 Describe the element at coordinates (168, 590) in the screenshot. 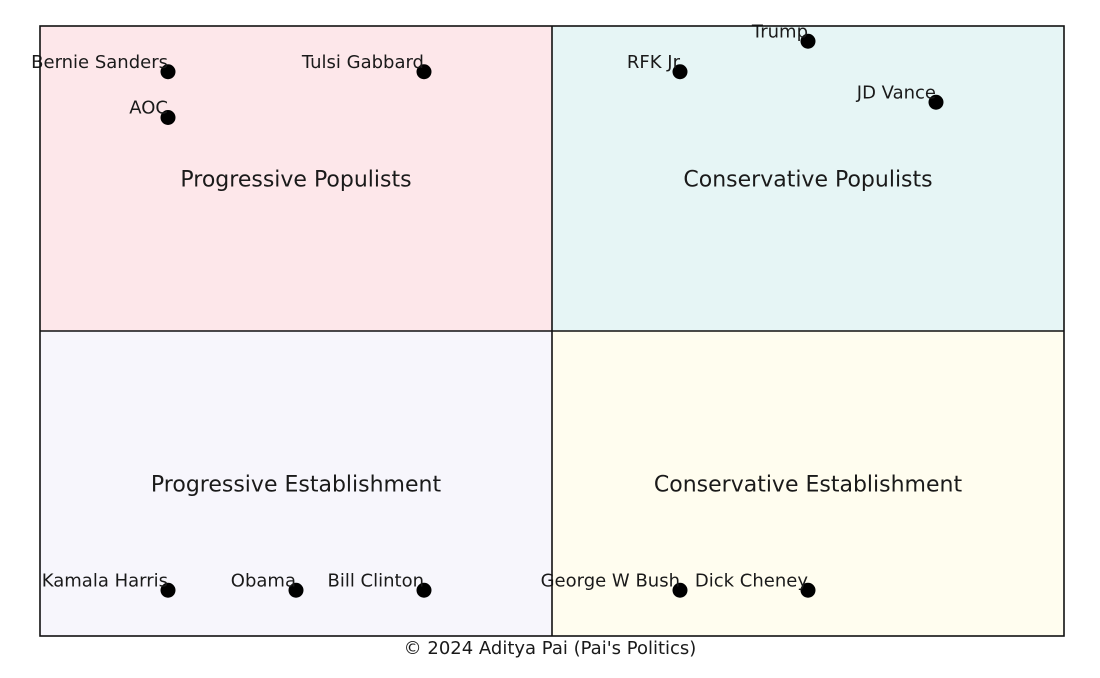

I see `point-kamala-harris` at that location.